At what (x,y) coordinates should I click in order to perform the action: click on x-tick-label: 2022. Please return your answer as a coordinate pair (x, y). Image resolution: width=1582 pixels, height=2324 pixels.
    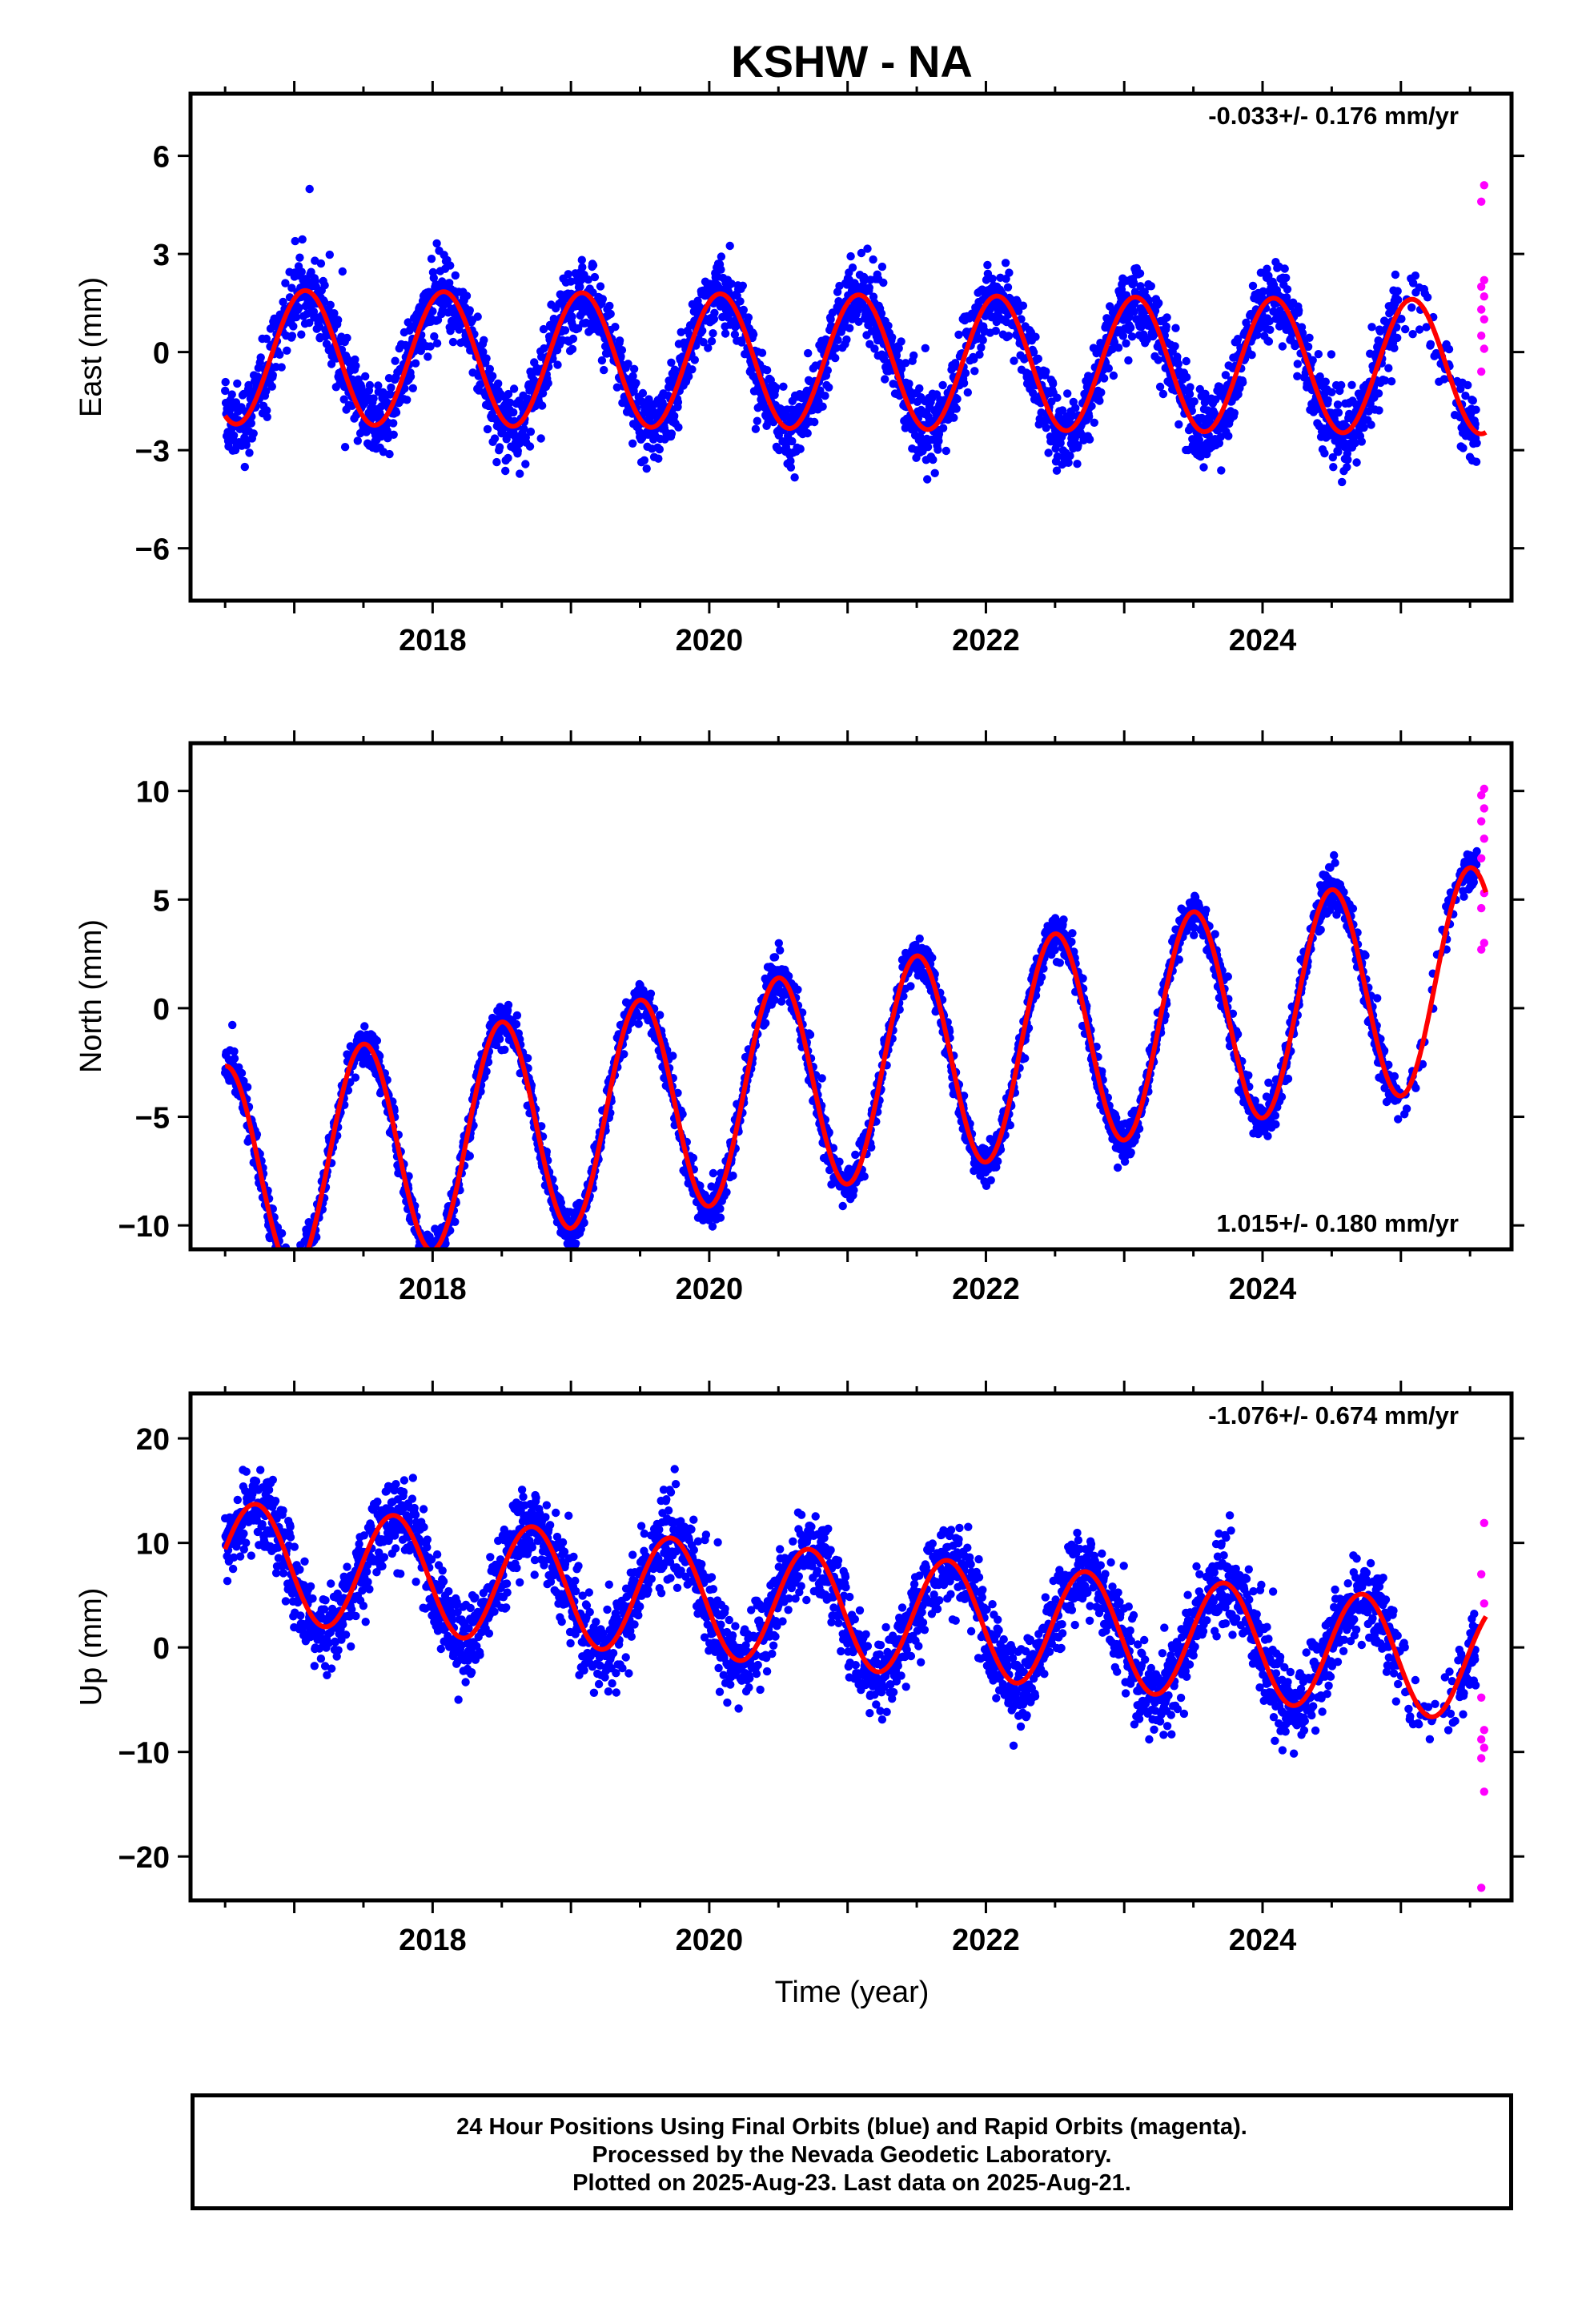
    Looking at the image, I should click on (986, 640).